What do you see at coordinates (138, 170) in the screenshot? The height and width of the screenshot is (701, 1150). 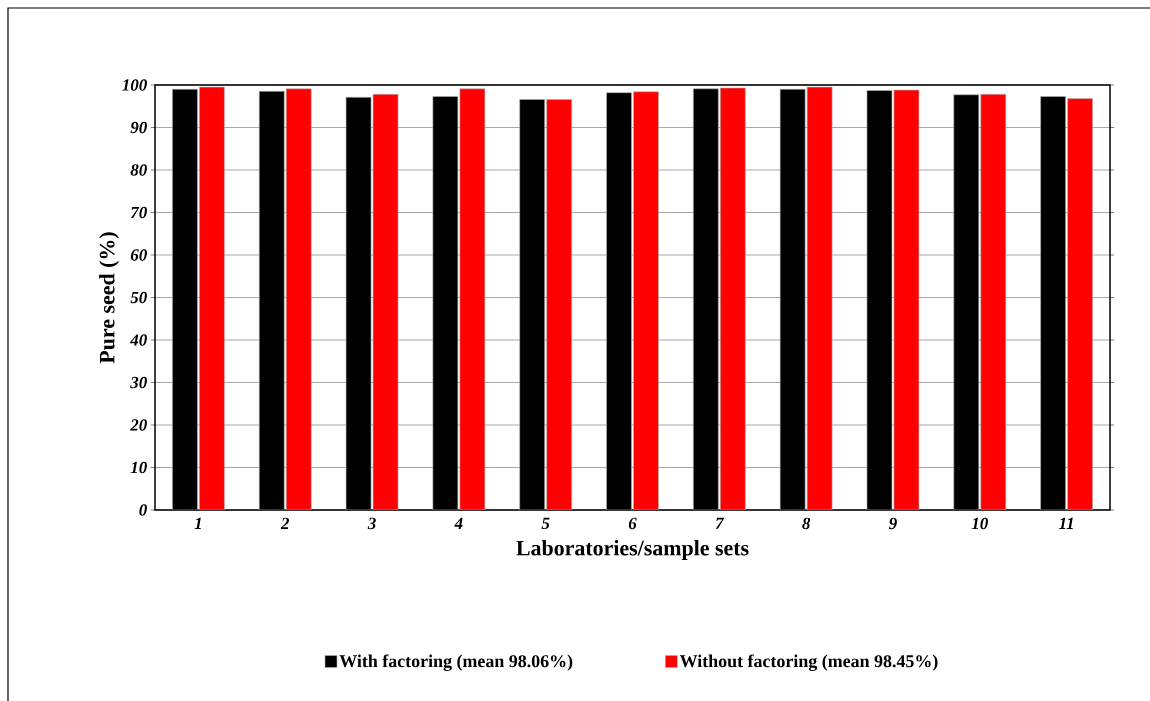 I see `y-tick-label: 80` at bounding box center [138, 170].